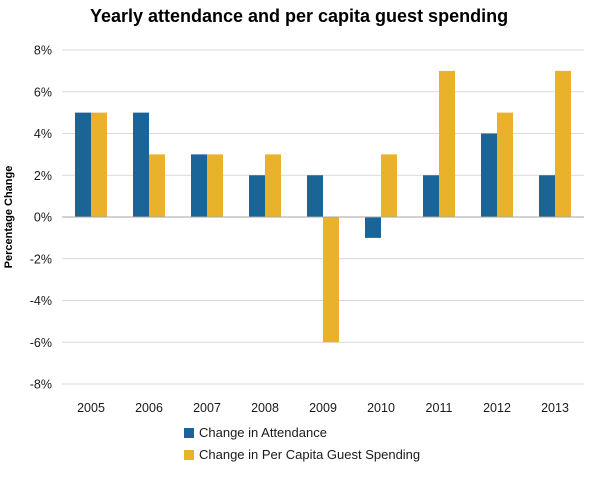  Describe the element at coordinates (43, 134) in the screenshot. I see `y-tick-label: 4%` at that location.